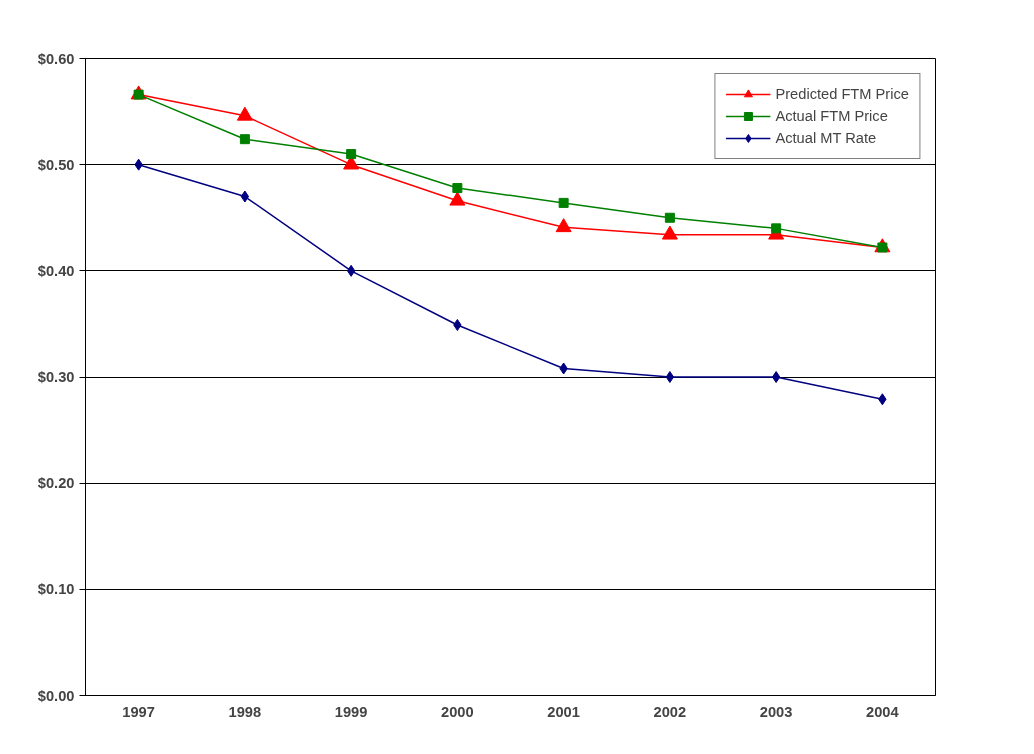  I want to click on x-tick-label: 2001, so click(563, 711).